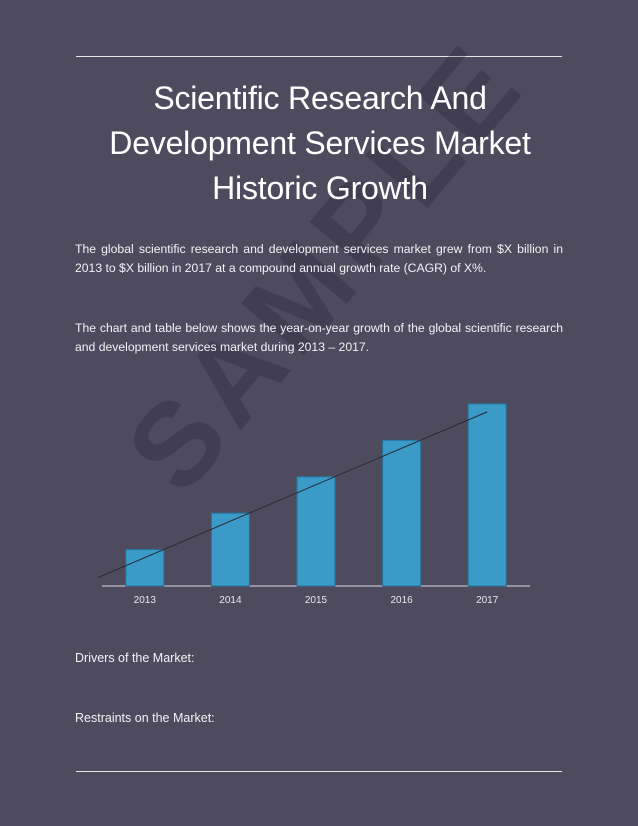 The width and height of the screenshot is (638, 826). I want to click on x-tick-label-2017: 2017, so click(487, 600).